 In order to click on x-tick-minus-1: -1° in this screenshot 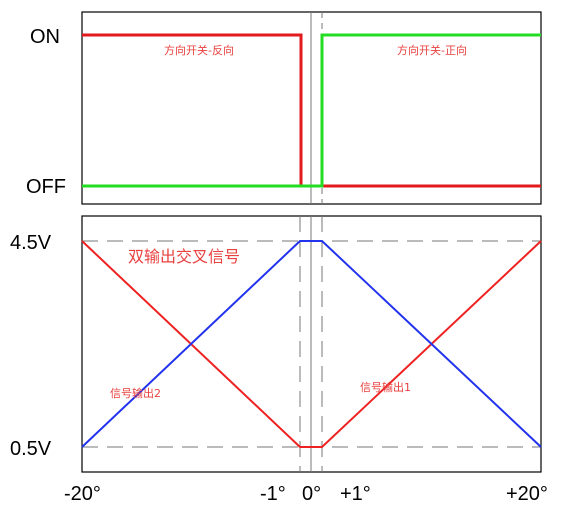, I will do `click(273, 494)`.